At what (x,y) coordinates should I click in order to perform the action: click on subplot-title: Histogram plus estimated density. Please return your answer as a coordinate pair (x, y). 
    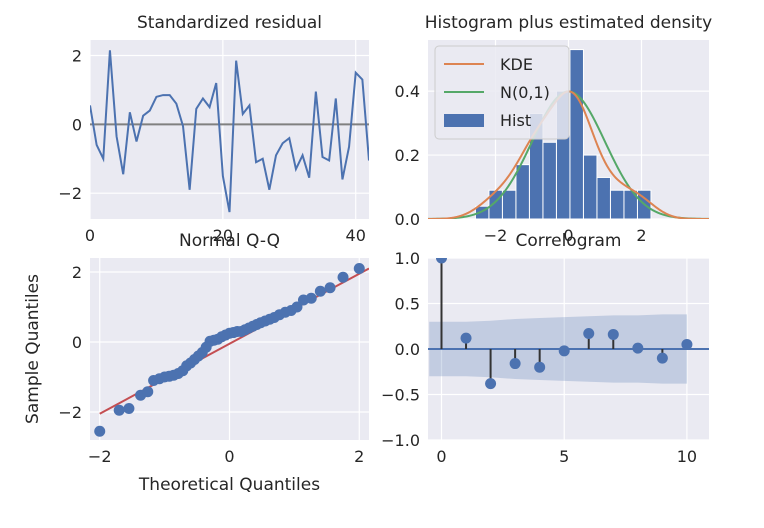
    Looking at the image, I should click on (568, 23).